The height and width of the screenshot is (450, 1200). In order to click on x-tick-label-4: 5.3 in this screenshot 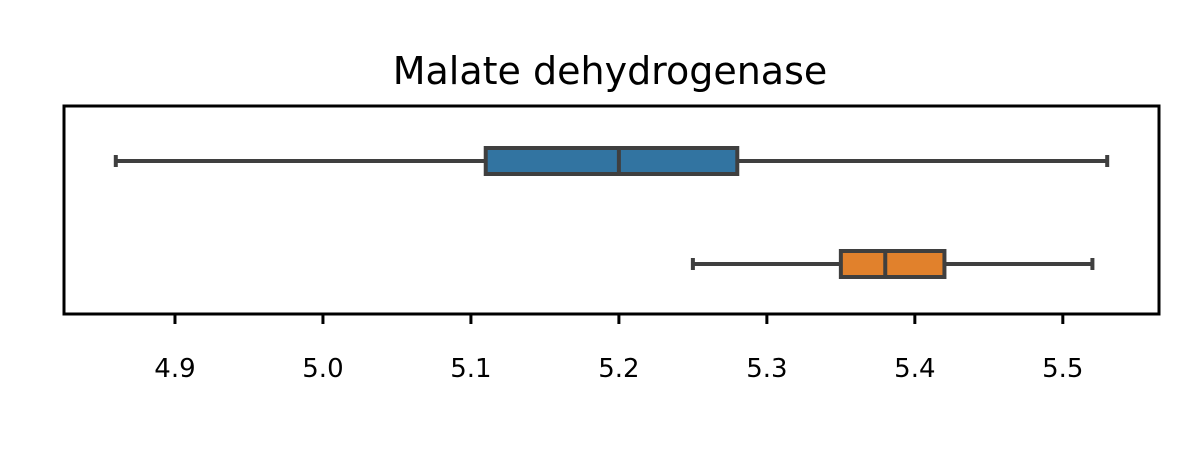, I will do `click(766, 369)`.